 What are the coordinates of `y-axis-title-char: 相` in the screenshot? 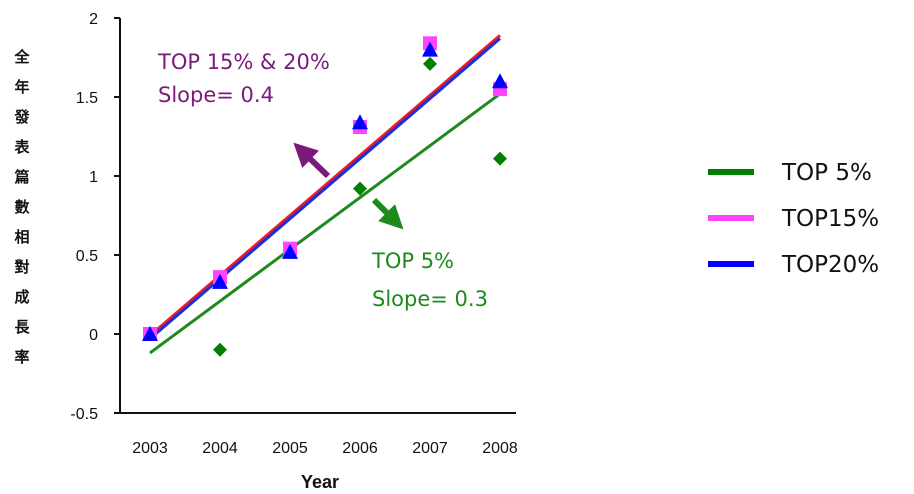 It's located at (21, 237).